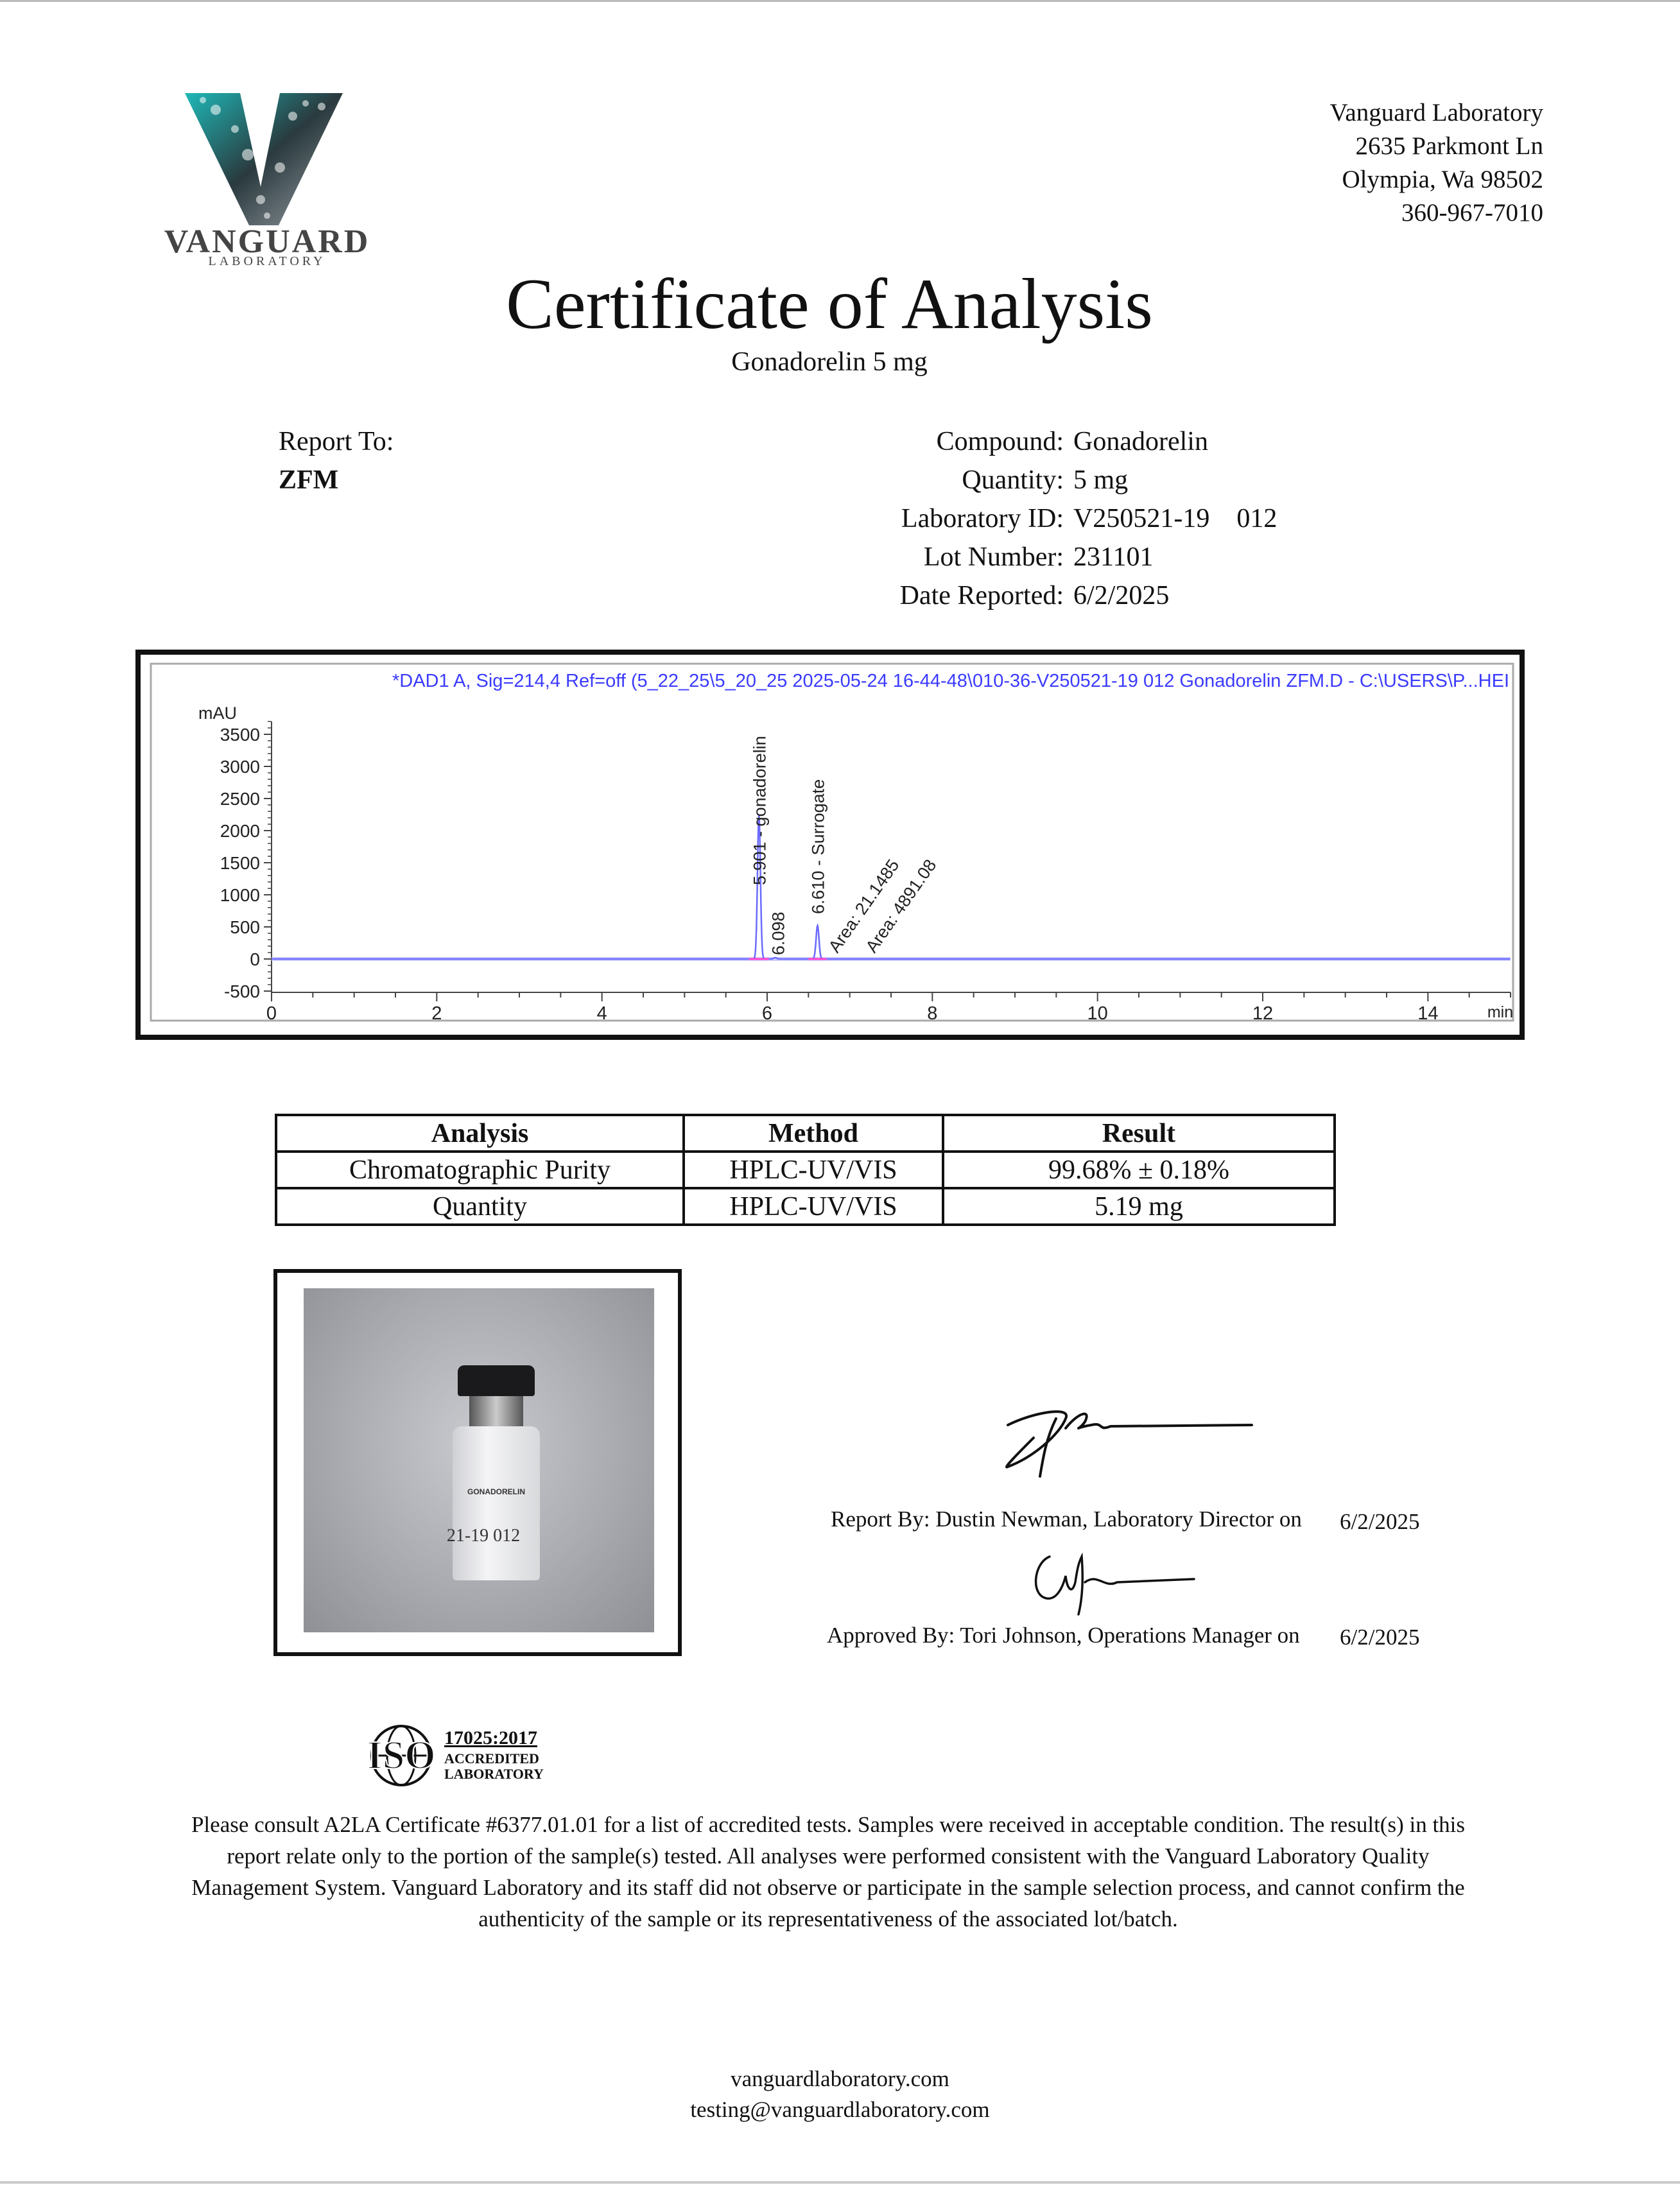  I want to click on iso-accreditation-logo: ISO 17025:2017 ACCREDITED LABORATORY, so click(460, 1755).